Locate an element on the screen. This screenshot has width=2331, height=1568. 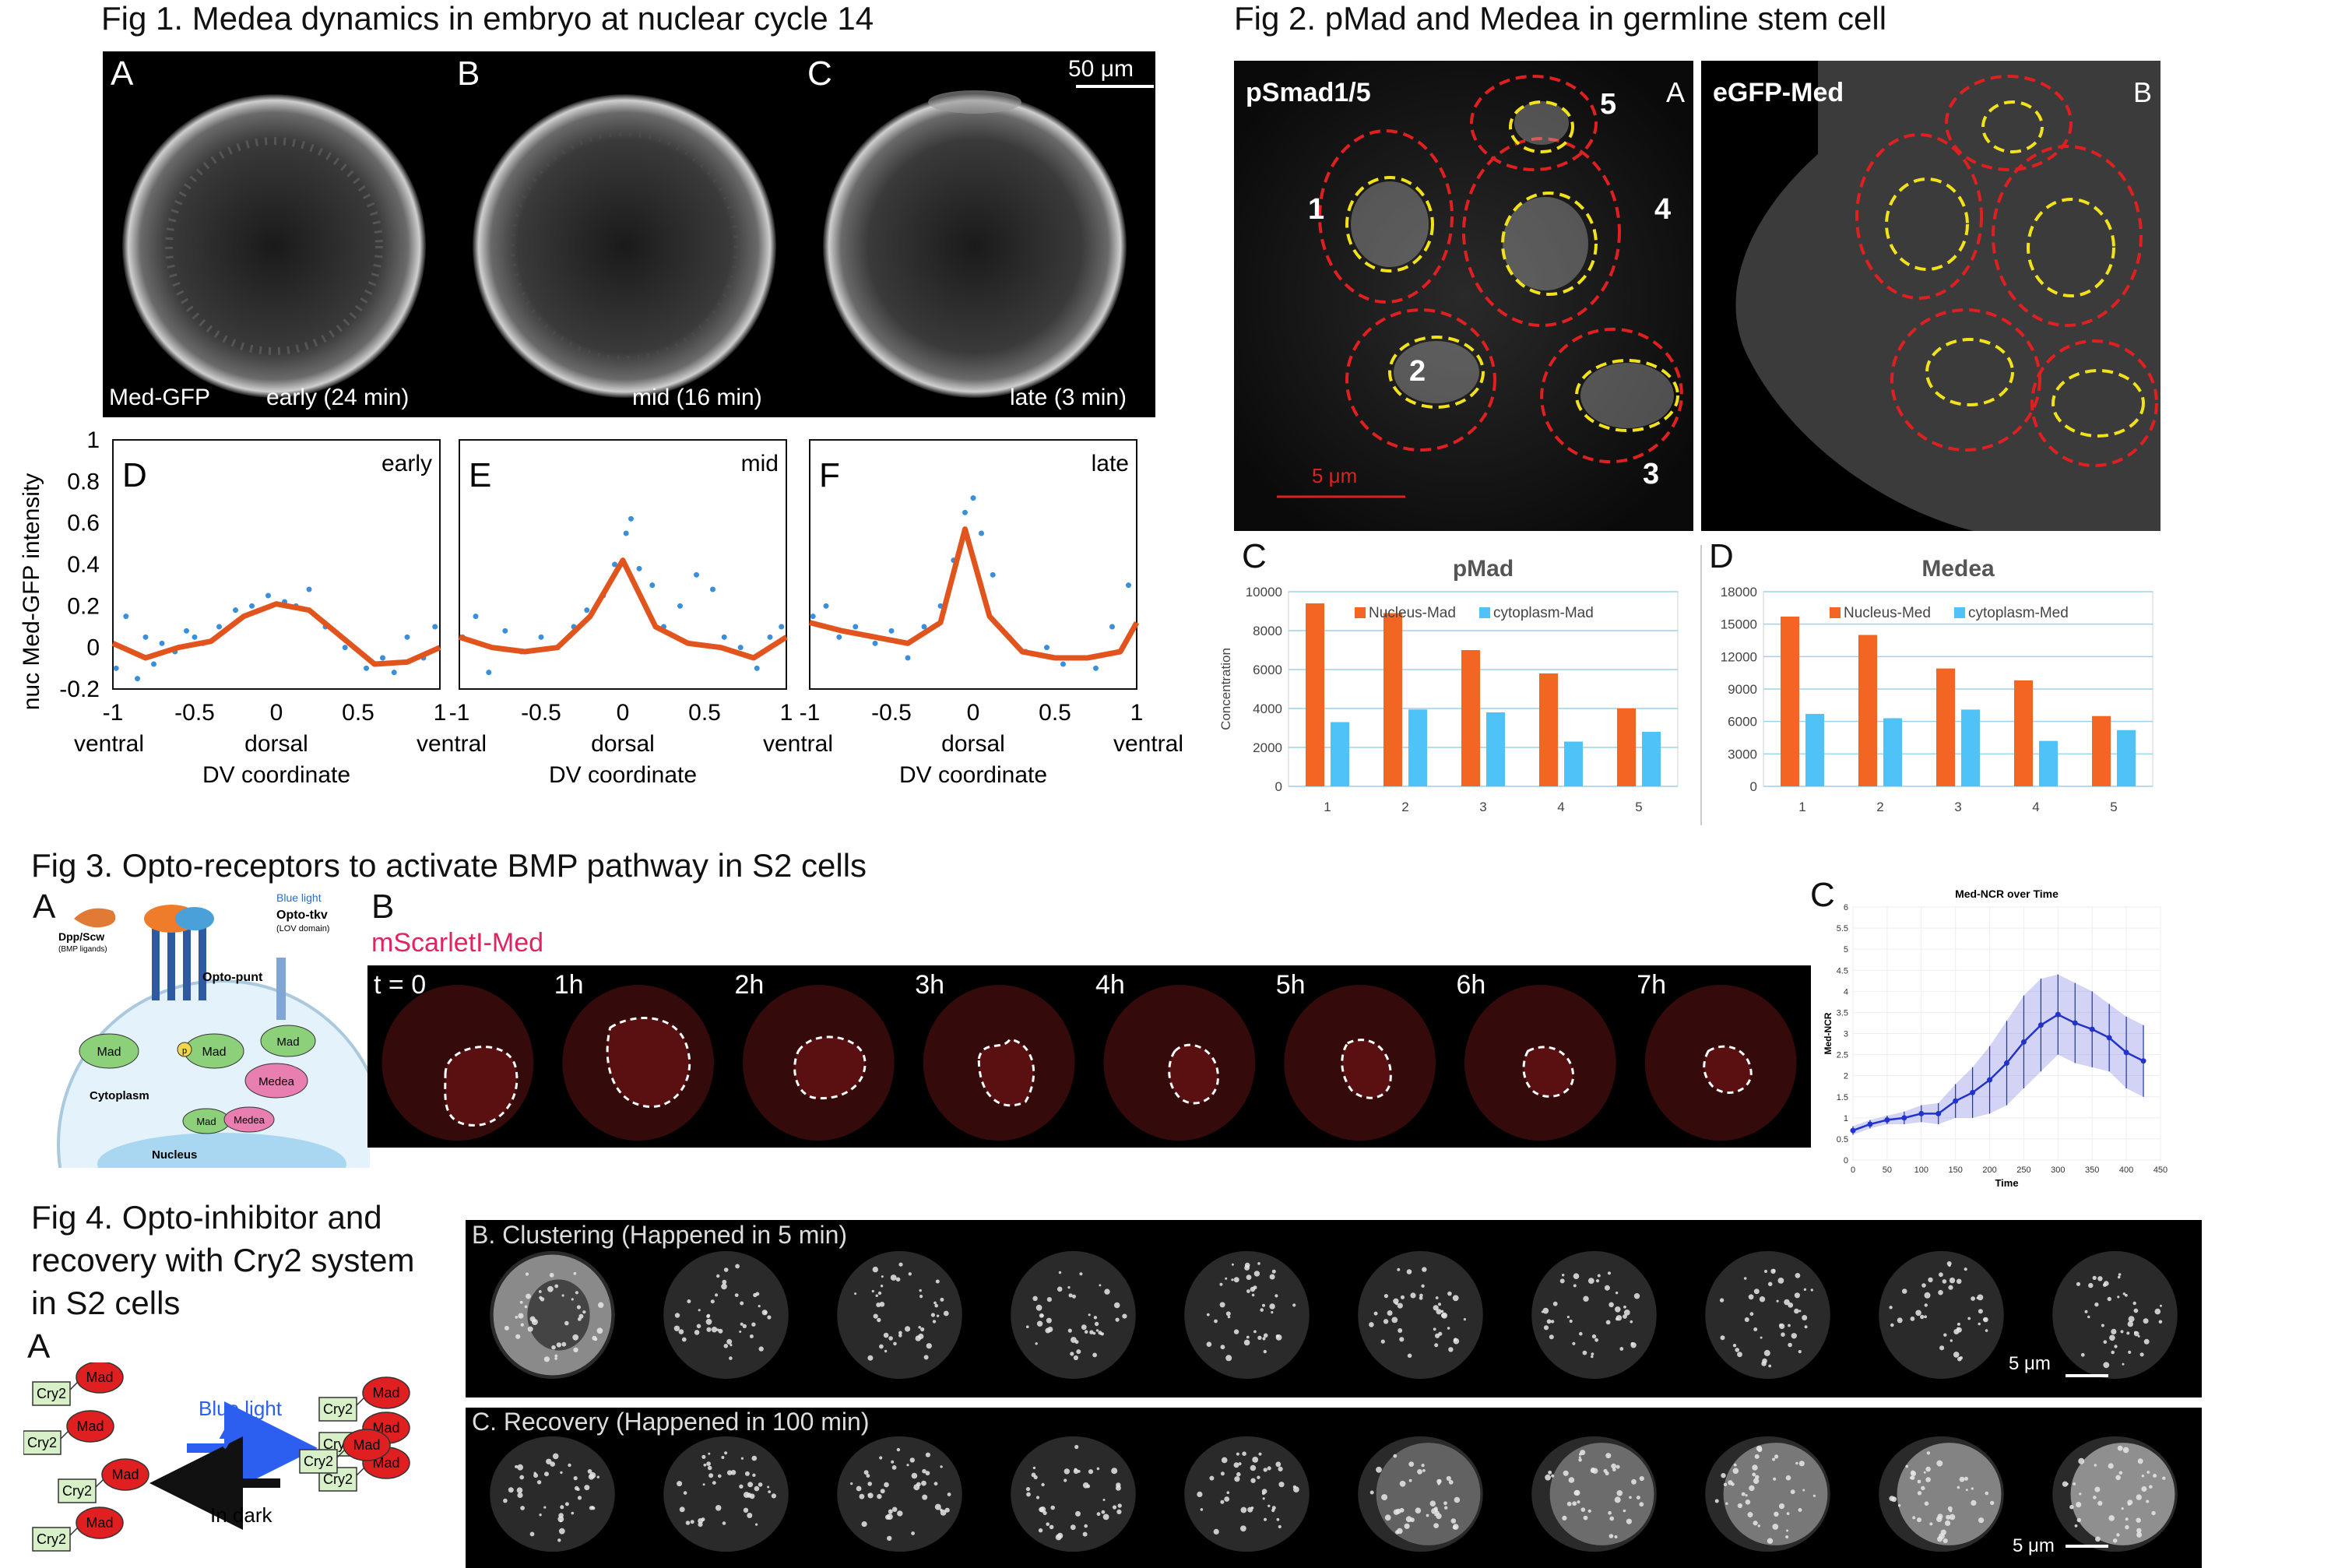
embryo-b is located at coordinates (624, 246).